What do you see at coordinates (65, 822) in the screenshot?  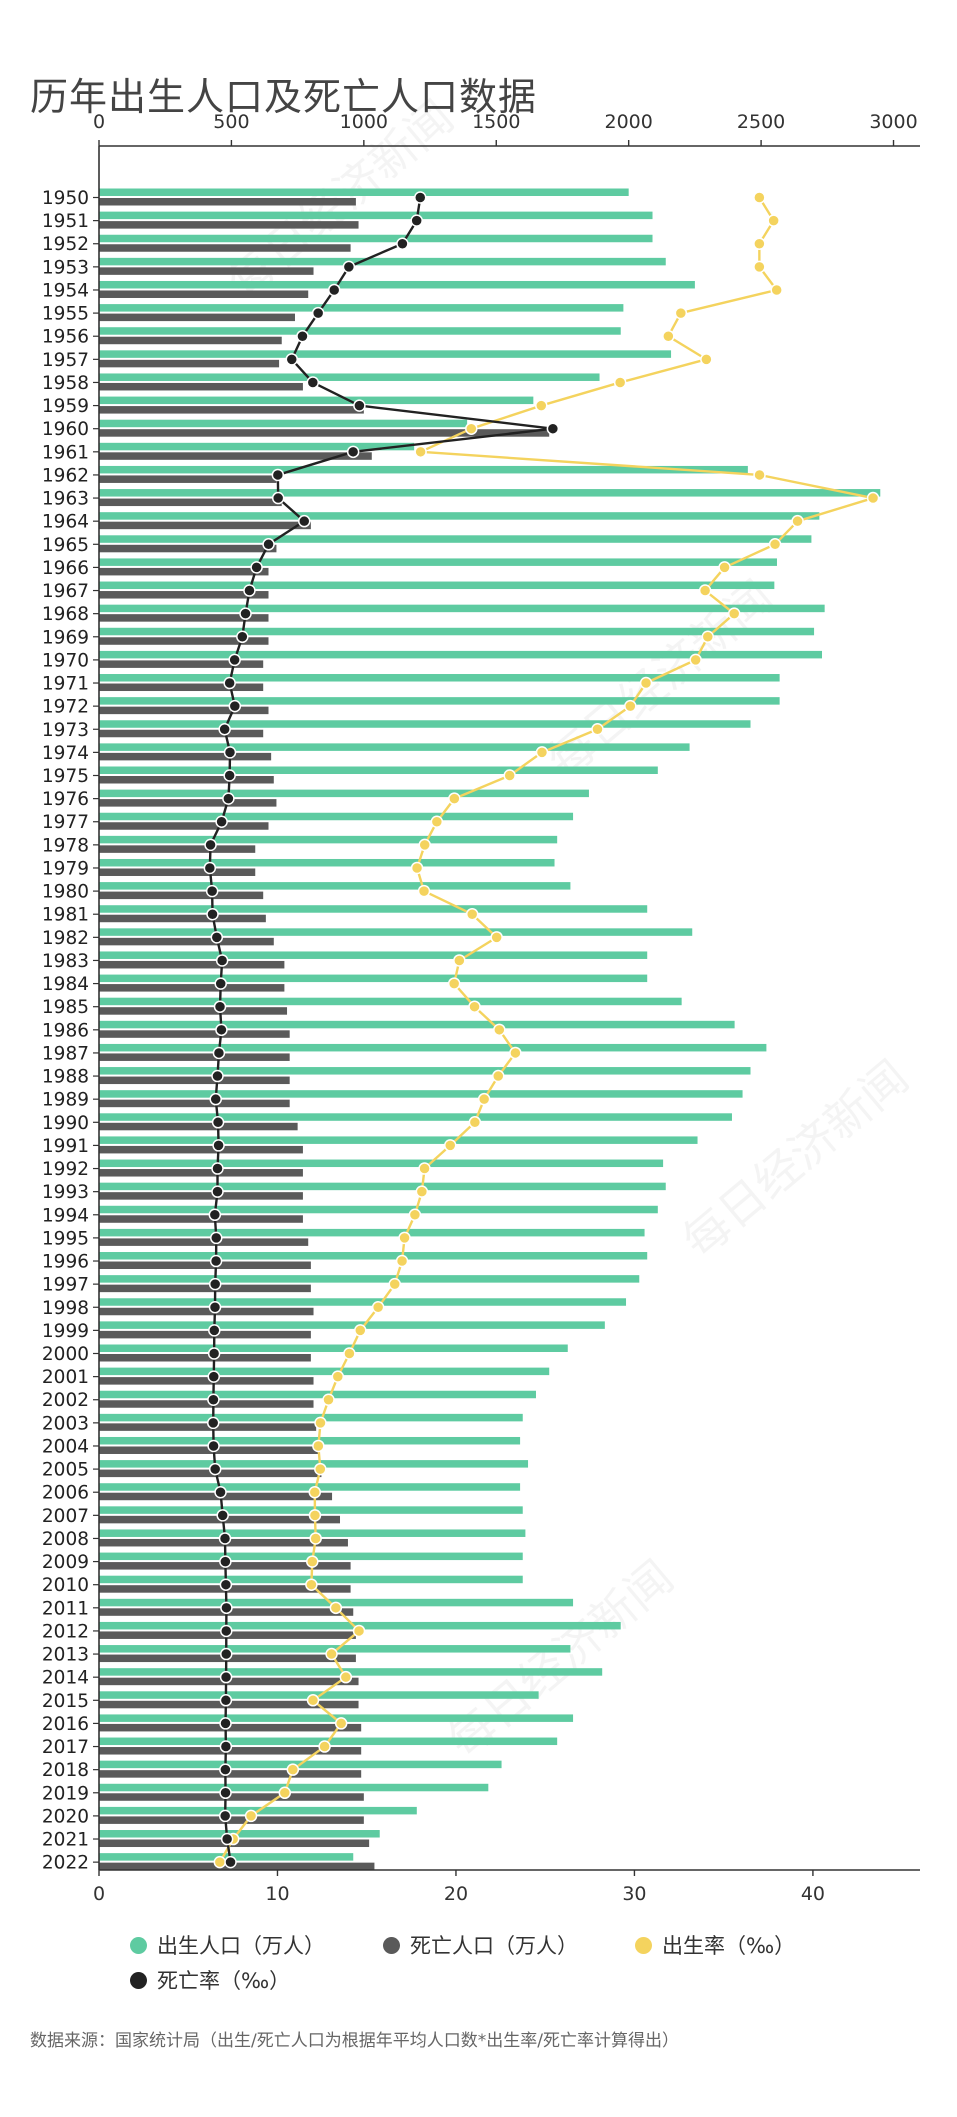 I see `year-label: 1977` at bounding box center [65, 822].